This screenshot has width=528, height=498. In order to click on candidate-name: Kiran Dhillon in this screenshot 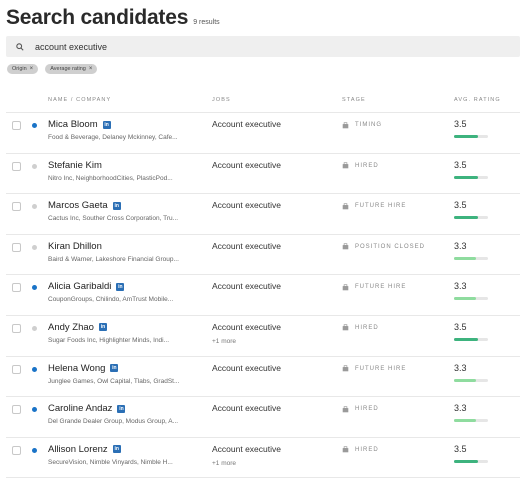, I will do `click(75, 246)`.